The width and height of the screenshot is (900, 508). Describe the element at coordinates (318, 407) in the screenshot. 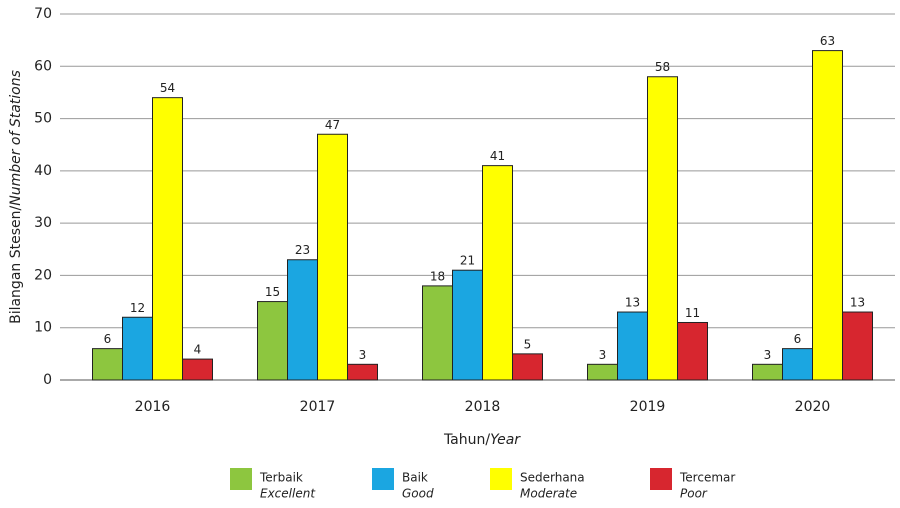

I see `x-tick-label: 2017` at that location.